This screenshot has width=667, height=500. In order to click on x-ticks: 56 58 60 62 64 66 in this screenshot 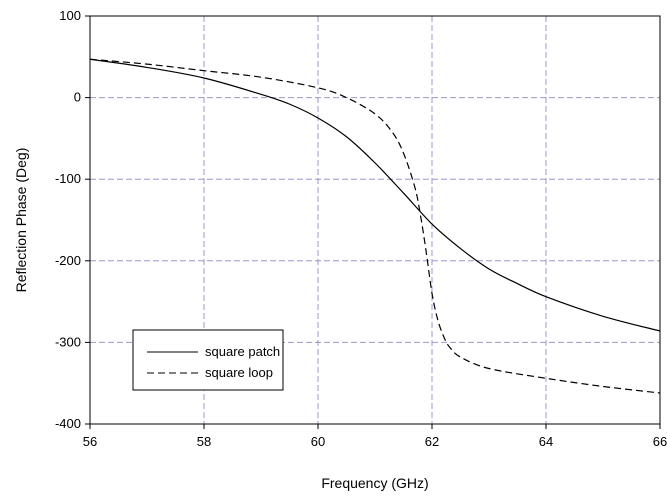, I will do `click(375, 436)`.